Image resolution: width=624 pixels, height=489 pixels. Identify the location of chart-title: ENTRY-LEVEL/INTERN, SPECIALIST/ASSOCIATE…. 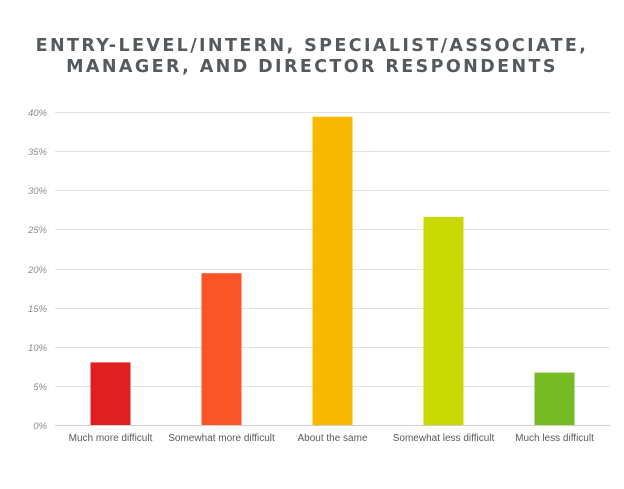
(312, 56).